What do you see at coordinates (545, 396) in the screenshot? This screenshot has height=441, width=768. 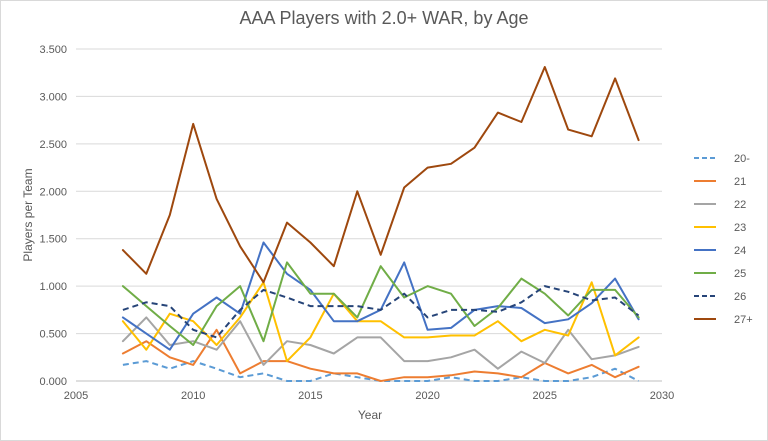 I see `x-tick-label: 2025` at bounding box center [545, 396].